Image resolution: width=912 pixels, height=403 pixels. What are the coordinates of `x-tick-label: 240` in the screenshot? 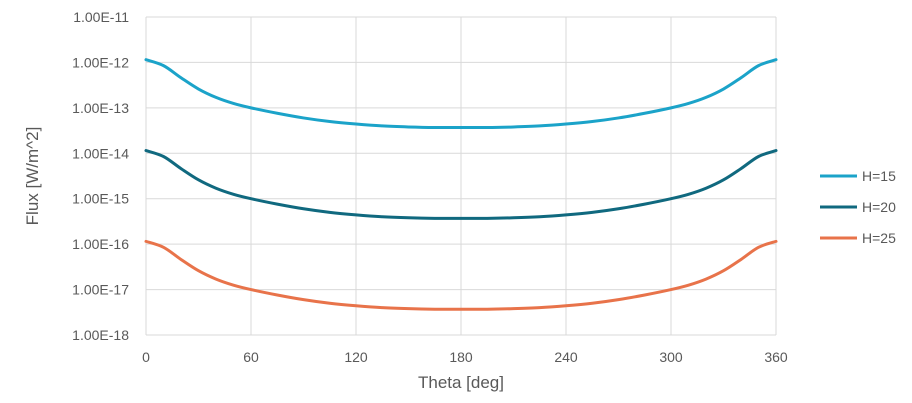 It's located at (566, 357).